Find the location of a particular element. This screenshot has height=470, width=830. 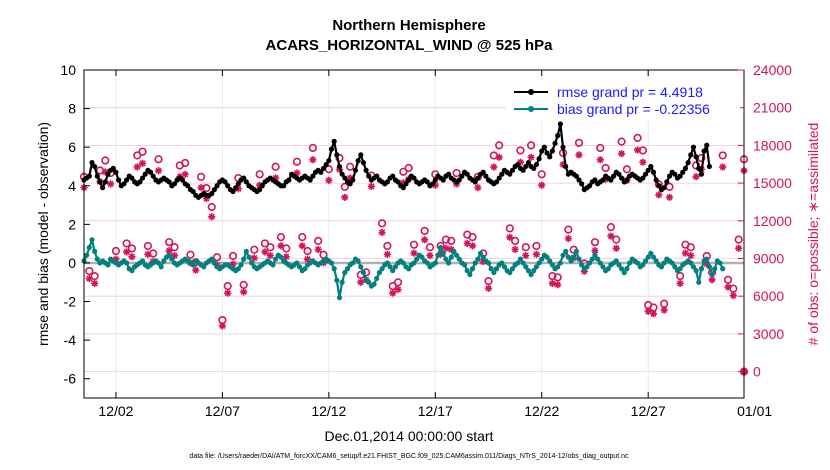

legend-box is located at coordinates (623, 100).